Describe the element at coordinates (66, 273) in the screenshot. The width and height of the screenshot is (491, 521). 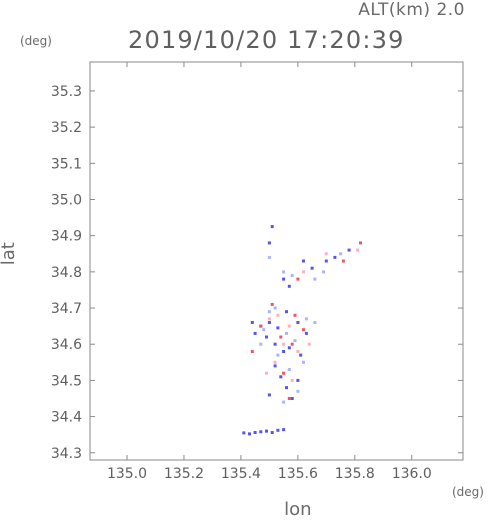
I see `y-tick-label: 34.8` at that location.